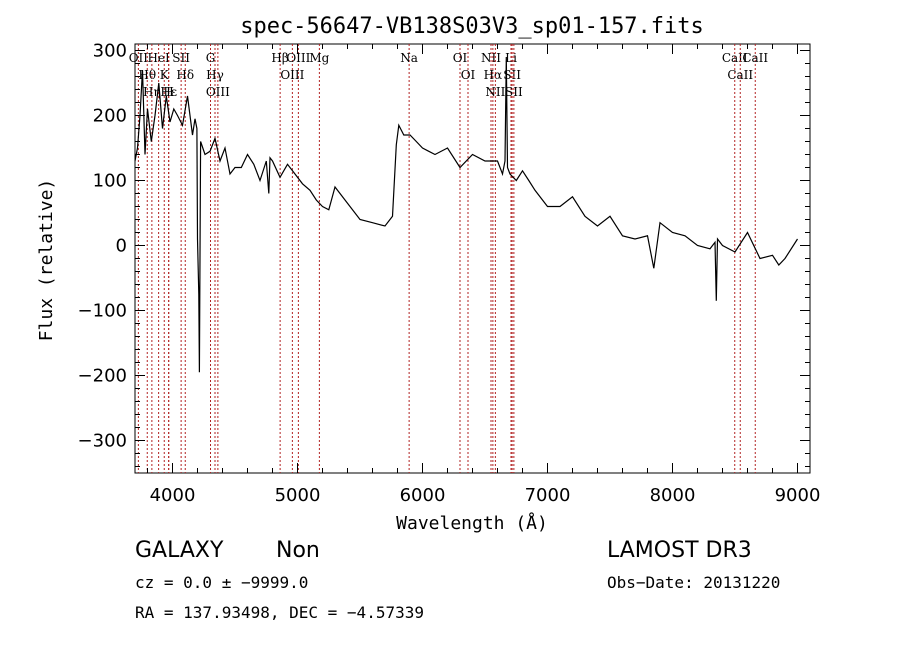 The image size is (900, 649). Describe the element at coordinates (423, 495) in the screenshot. I see `x-tick-label: 6000` at that location.